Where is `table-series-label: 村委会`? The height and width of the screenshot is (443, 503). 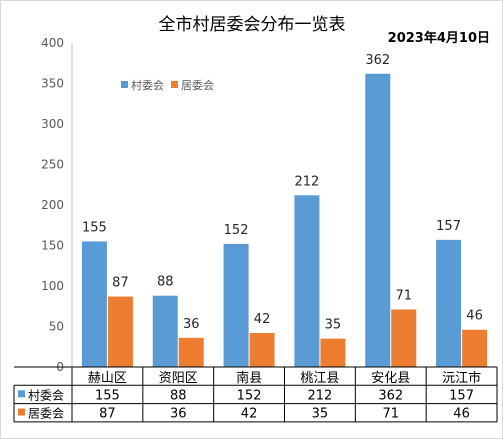 table-series-label: 村委会 is located at coordinates (46, 395).